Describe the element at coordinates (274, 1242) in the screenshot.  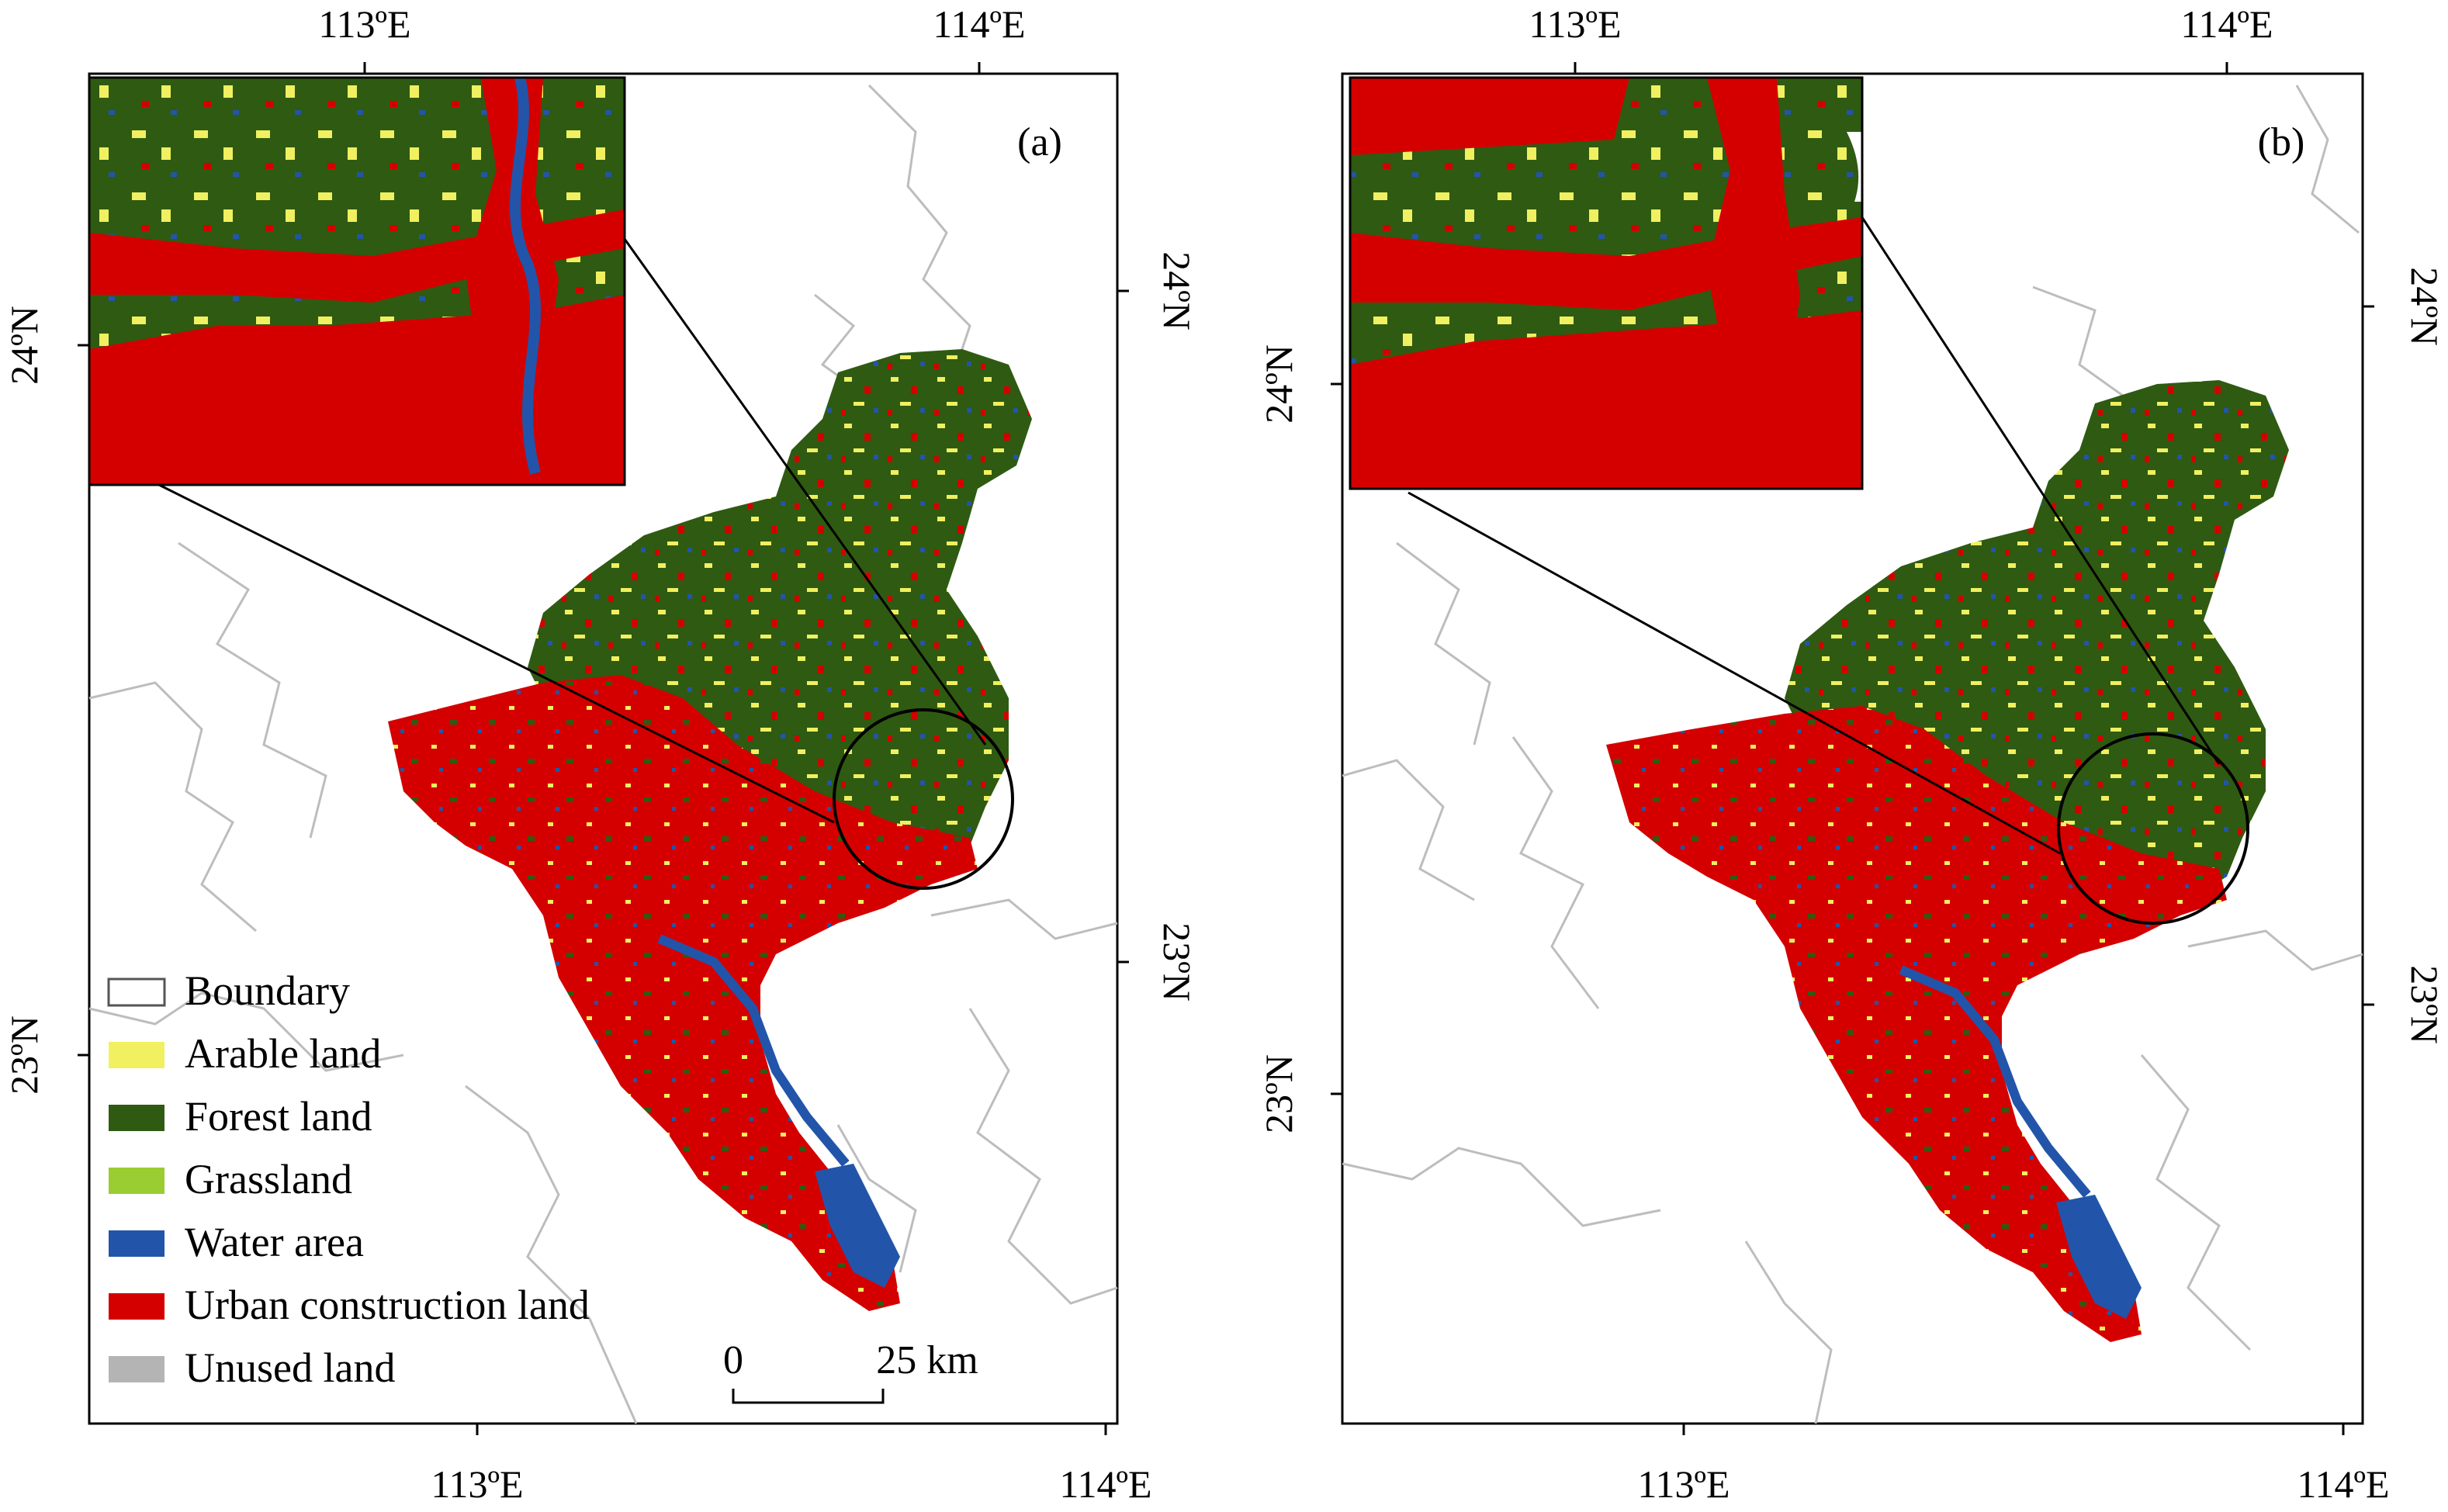
I see `legend-label: Water area` at that location.